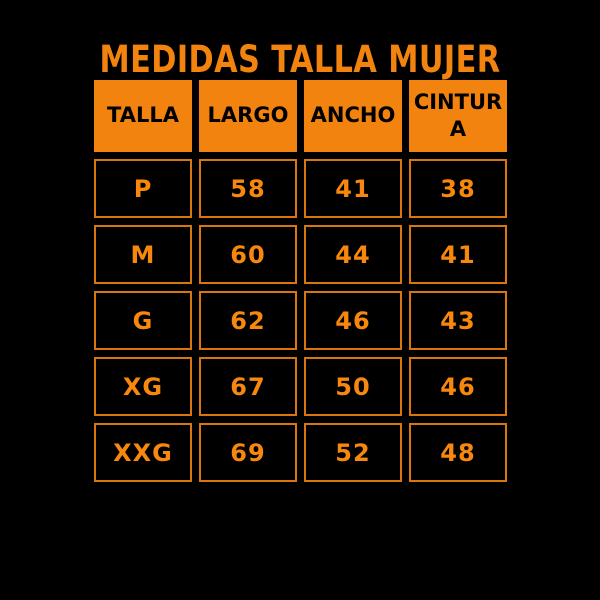 This screenshot has height=600, width=600. Describe the element at coordinates (248, 452) in the screenshot. I see `value-cell-xxg-largo: 69` at that location.